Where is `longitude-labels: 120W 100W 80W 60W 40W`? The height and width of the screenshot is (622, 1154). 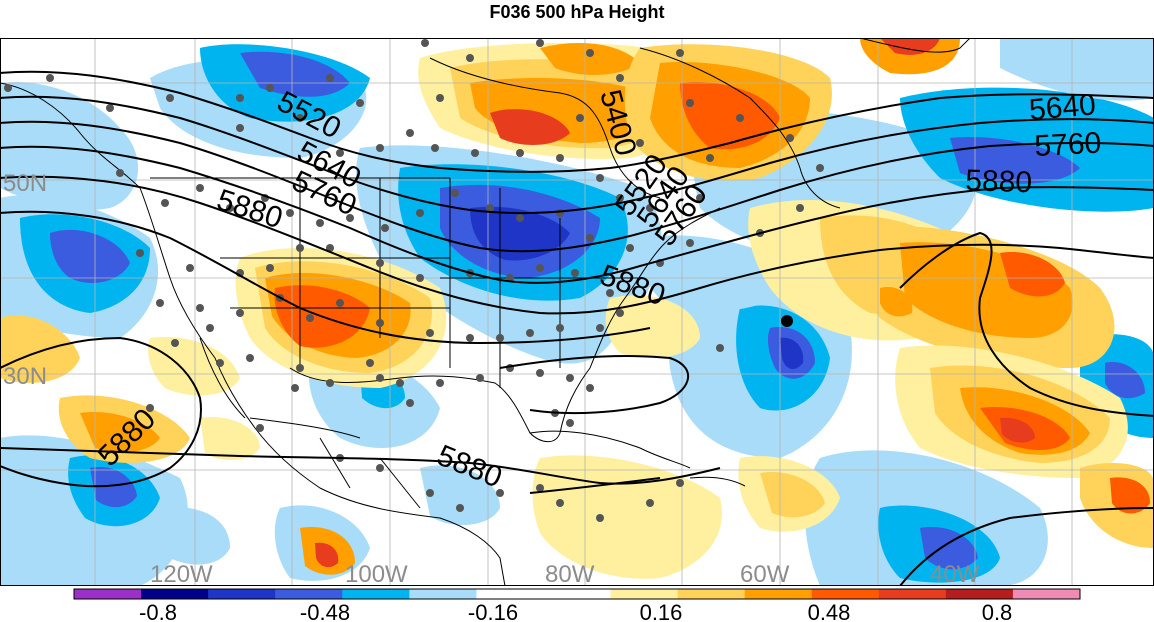 longitude-labels: 120W 100W 80W 60W 40W is located at coordinates (565, 573).